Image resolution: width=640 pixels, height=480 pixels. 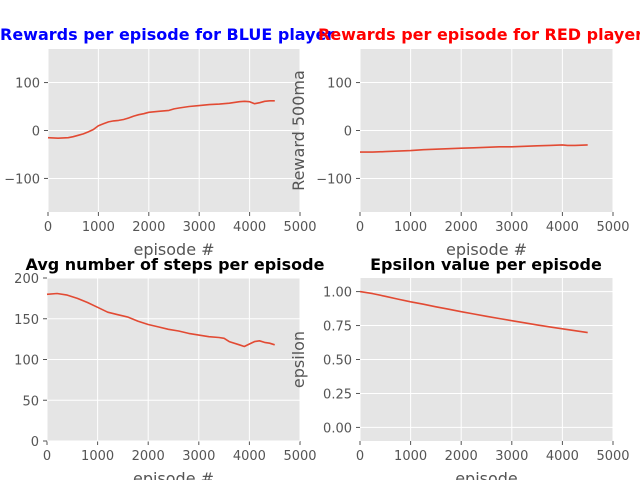 I want to click on y-axis-label: Reward 500ma, so click(x=298, y=130).